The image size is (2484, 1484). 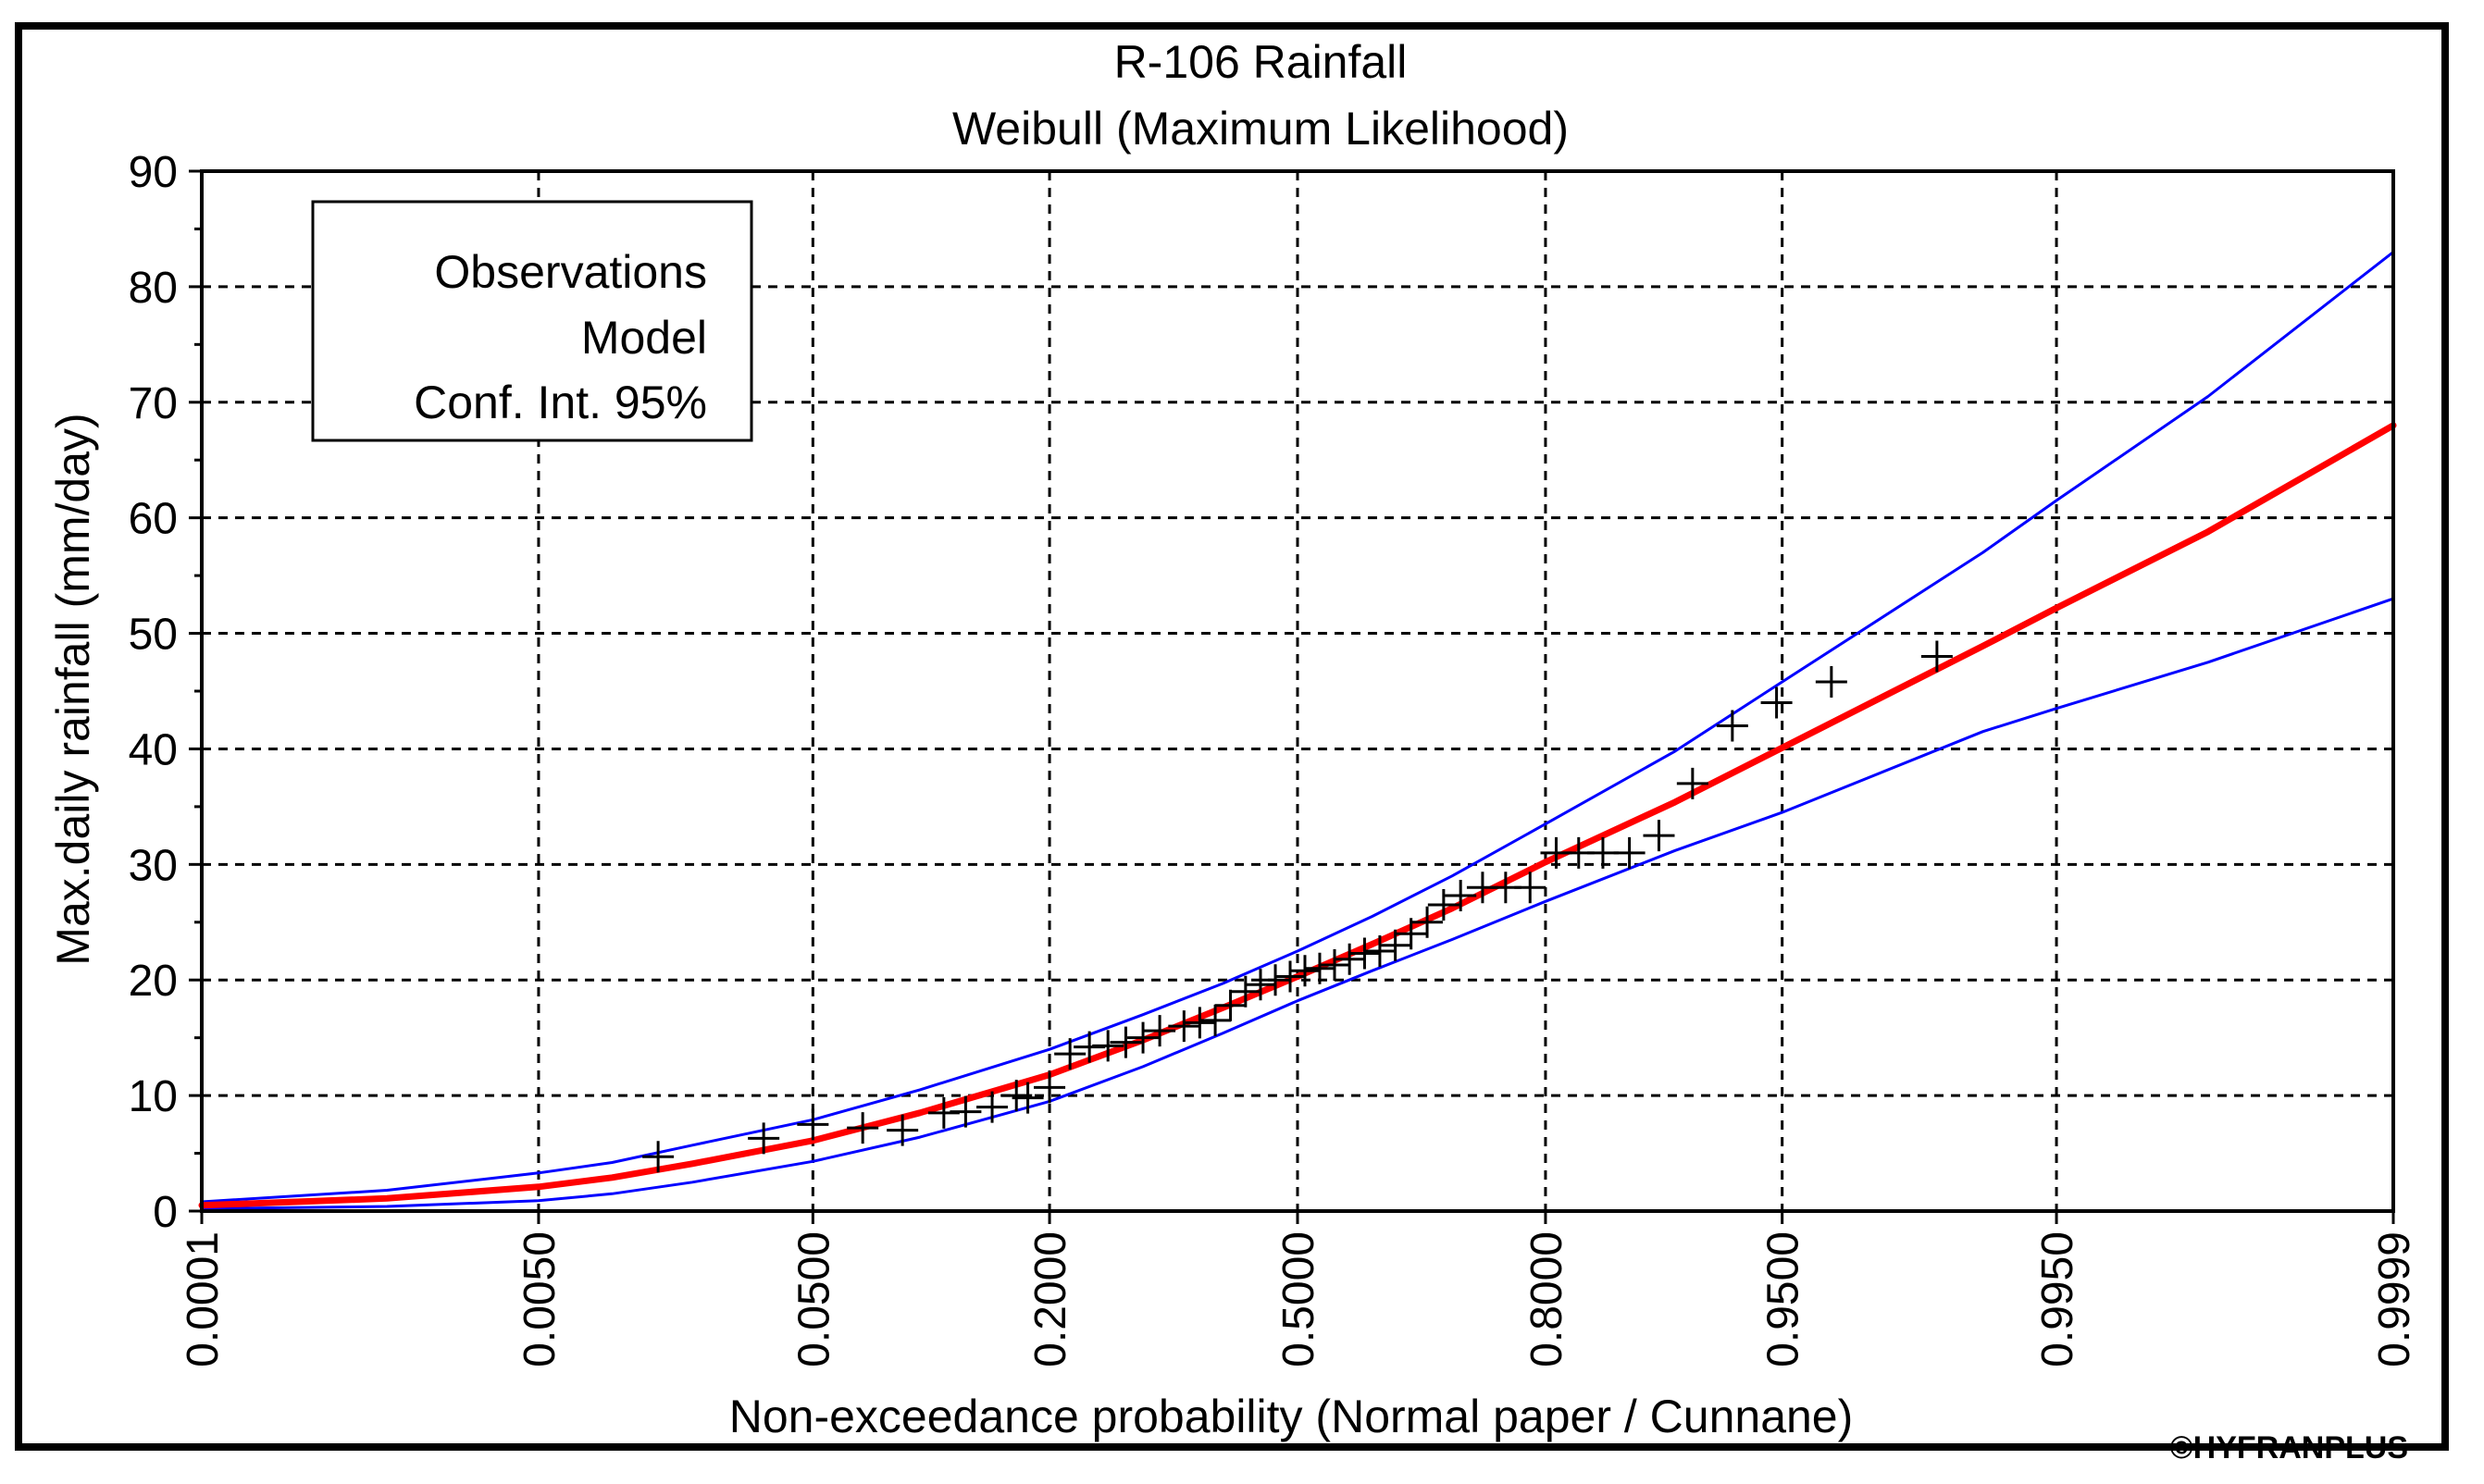 What do you see at coordinates (153, 1096) in the screenshot?
I see `y-tick-label: 10` at bounding box center [153, 1096].